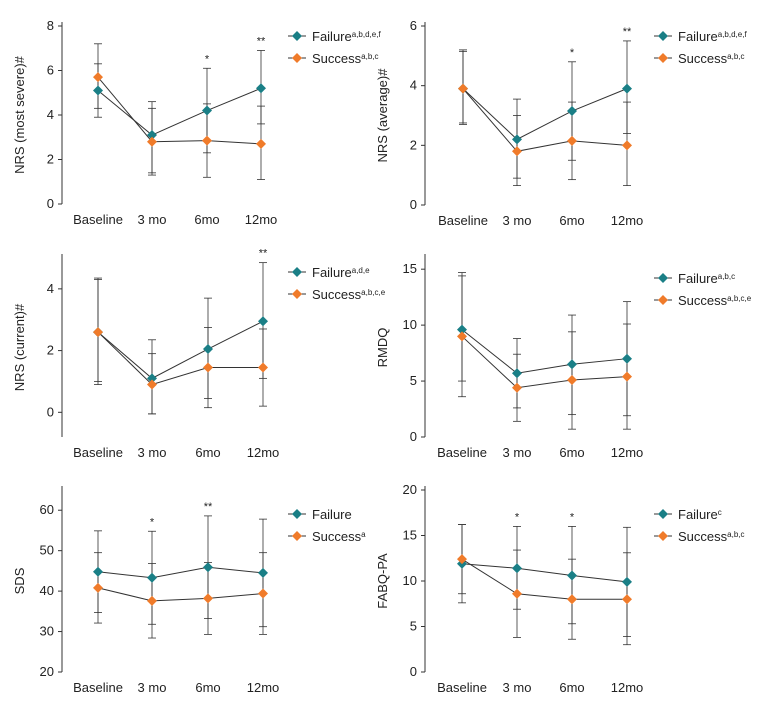 Image resolution: width=767 pixels, height=711 pixels. Describe the element at coordinates (739, 298) in the screenshot. I see `legend-superscript: a,b,c,e` at that location.